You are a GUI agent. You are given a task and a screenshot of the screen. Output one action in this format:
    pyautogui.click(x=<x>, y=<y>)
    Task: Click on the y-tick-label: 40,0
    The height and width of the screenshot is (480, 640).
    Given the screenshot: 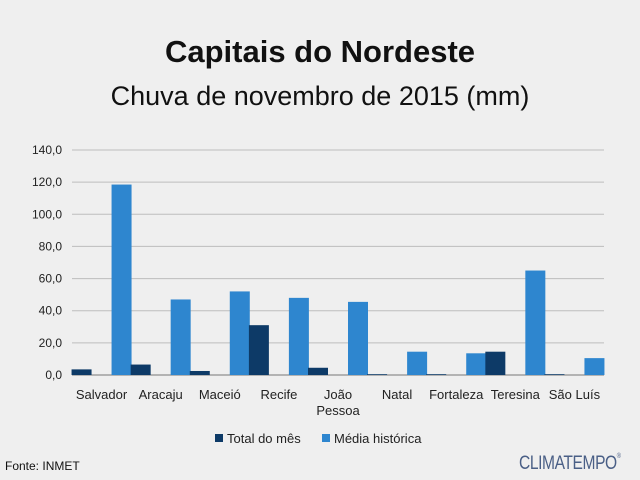 What is the action you would take?
    pyautogui.click(x=51, y=311)
    